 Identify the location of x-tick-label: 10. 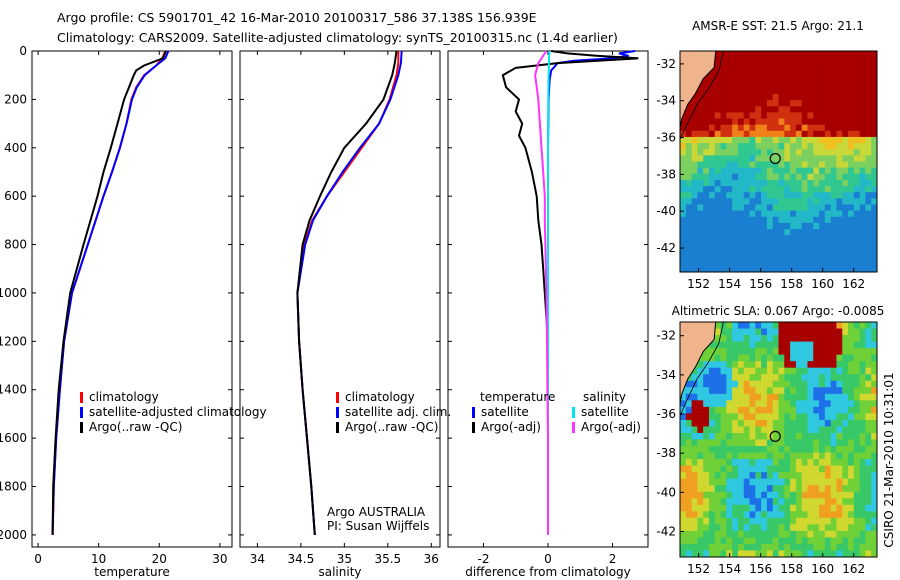
(98, 559).